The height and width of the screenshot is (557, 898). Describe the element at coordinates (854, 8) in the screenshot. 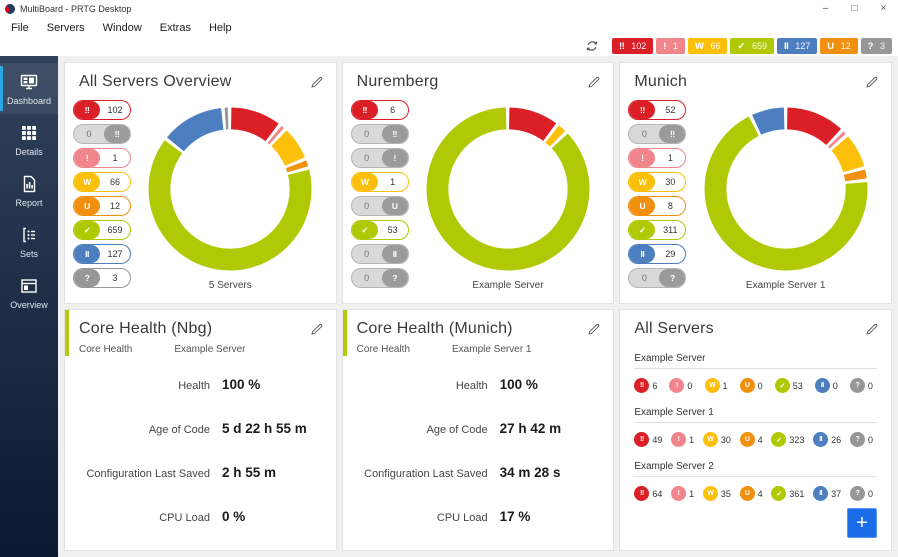

I see `maximize-button: □` at that location.